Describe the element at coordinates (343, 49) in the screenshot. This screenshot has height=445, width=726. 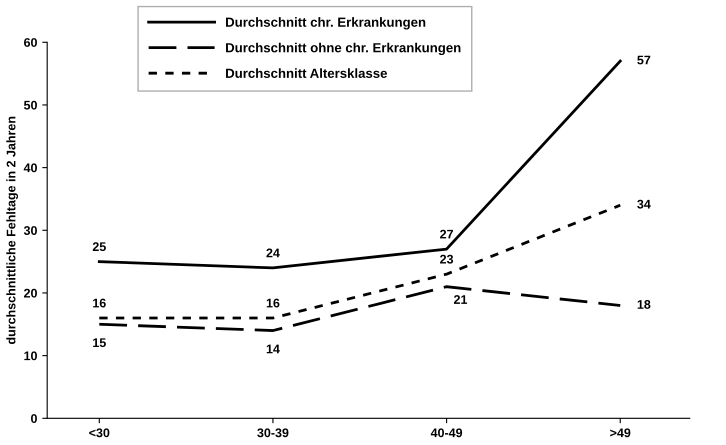
I see `legend-label: Durchschnitt ohne chr. Erkrankungen` at that location.